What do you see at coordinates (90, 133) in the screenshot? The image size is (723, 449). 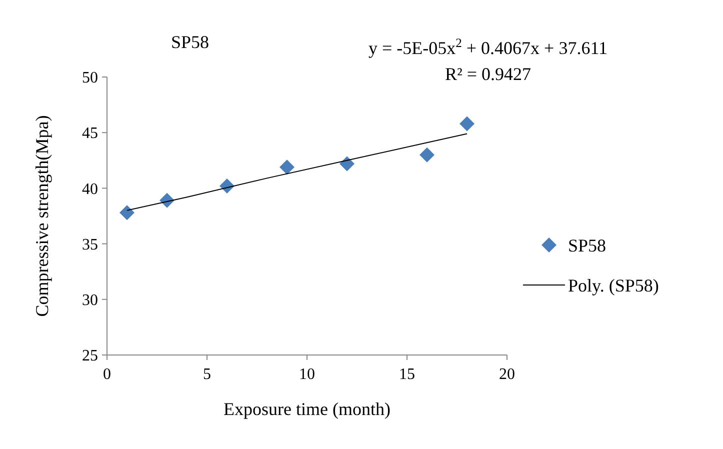 I see `y-tick-label: 45` at bounding box center [90, 133].